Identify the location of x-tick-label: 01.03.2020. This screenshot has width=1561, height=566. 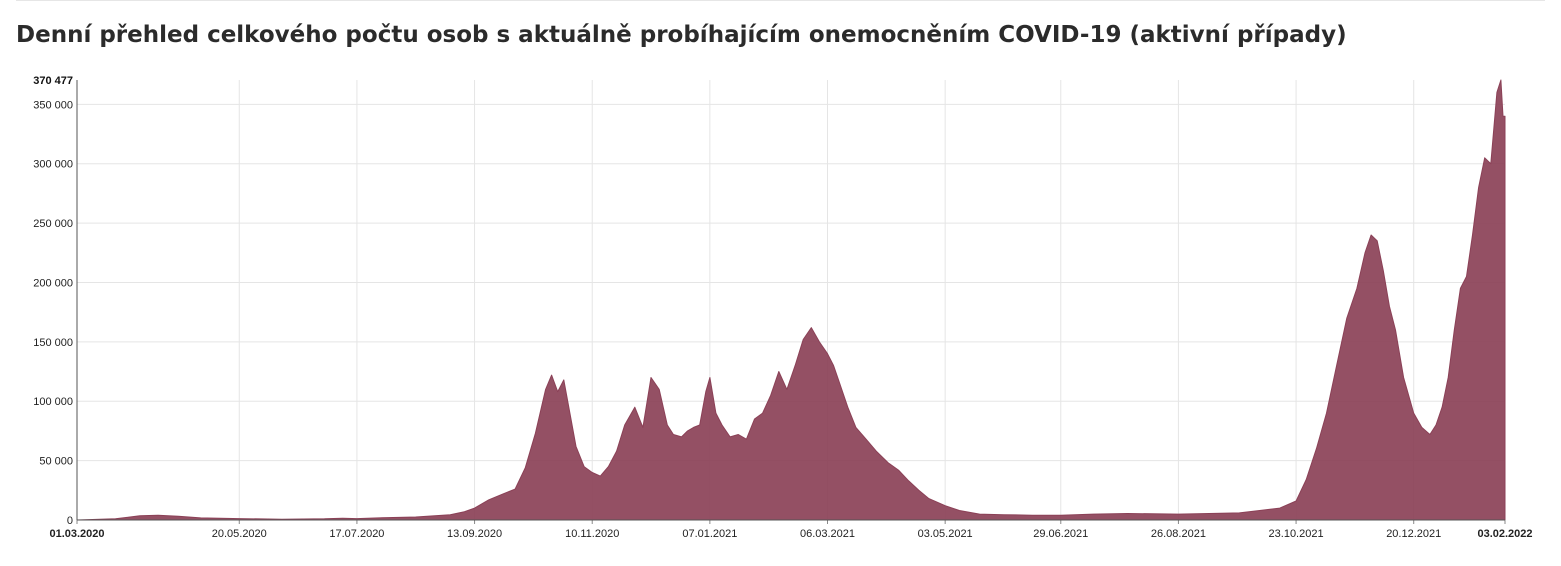
(76, 534).